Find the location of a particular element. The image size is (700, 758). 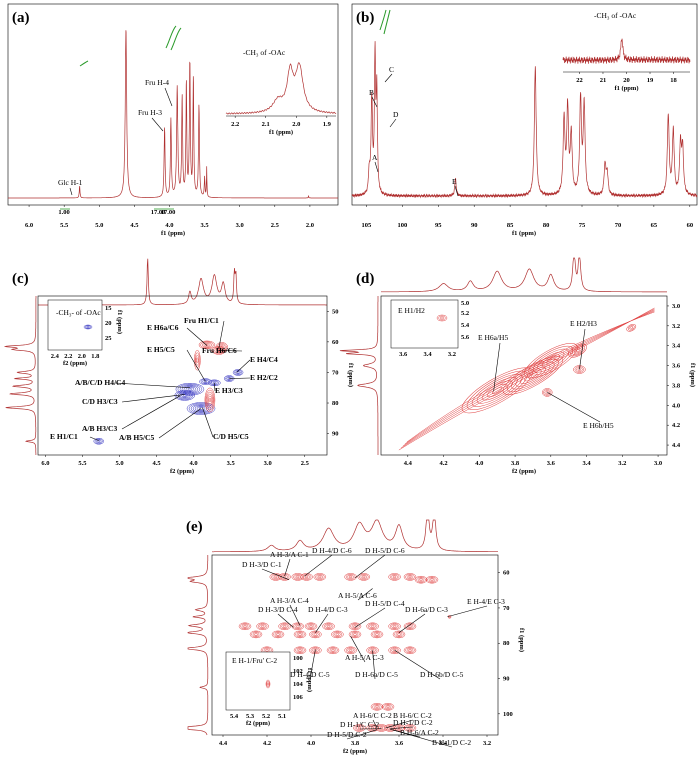

contour-e-h4c4 is located at coordinates (238, 372).